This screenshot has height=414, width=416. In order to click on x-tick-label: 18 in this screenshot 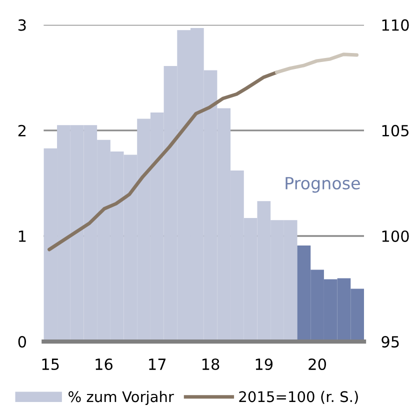, I will do `click(211, 364)`.